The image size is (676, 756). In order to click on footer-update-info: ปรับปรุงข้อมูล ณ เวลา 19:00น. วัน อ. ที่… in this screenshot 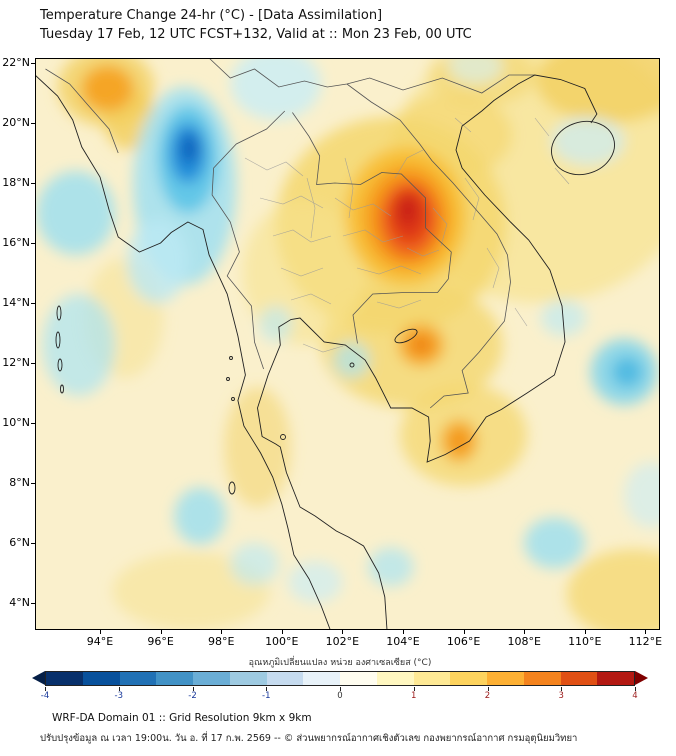, I will do `click(309, 738)`.